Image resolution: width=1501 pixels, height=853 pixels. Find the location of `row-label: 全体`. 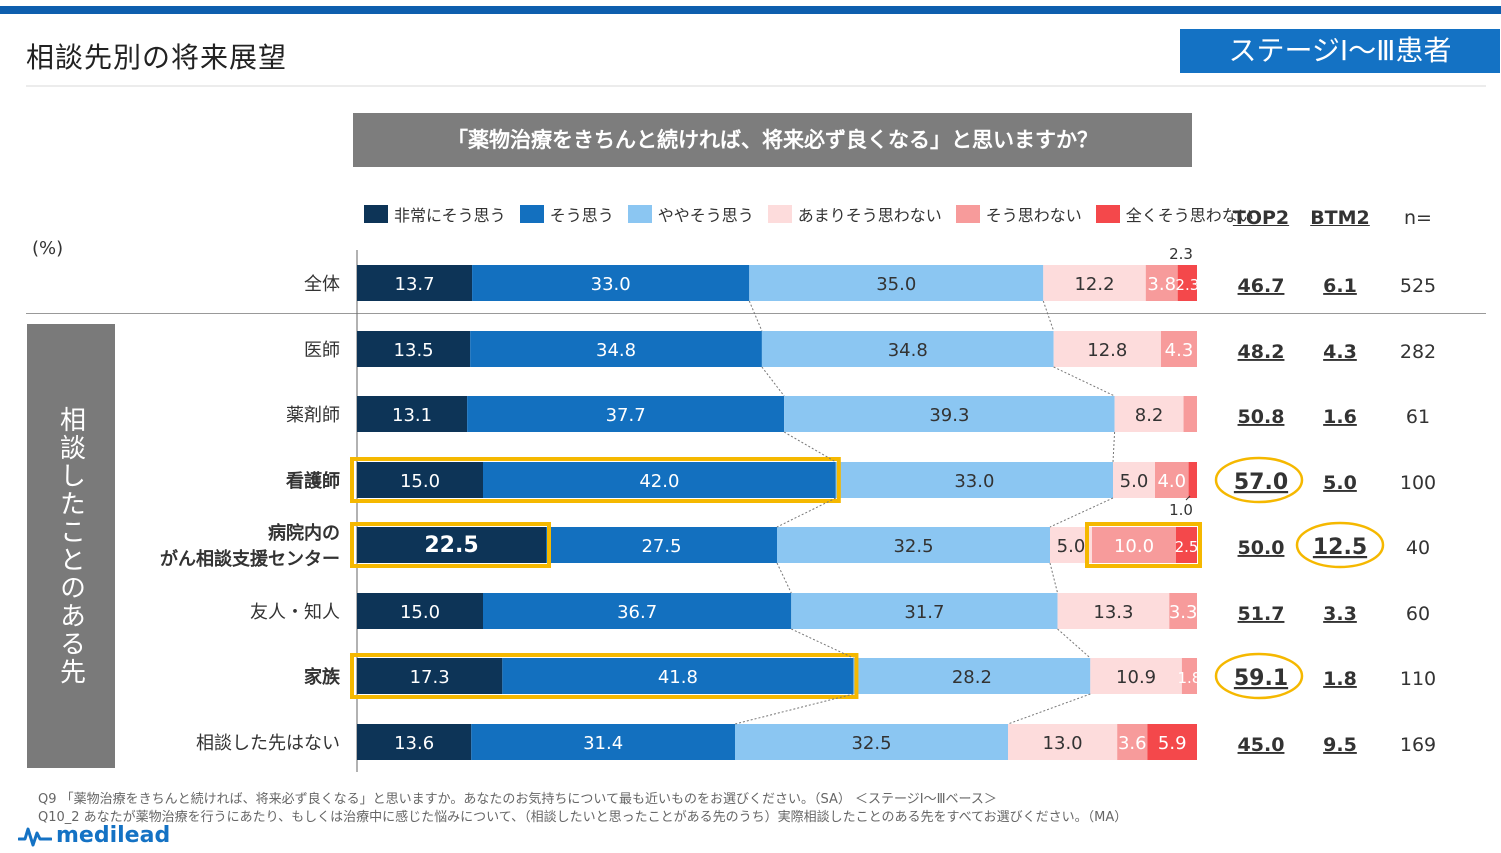

row-label: 全体 is located at coordinates (322, 284).